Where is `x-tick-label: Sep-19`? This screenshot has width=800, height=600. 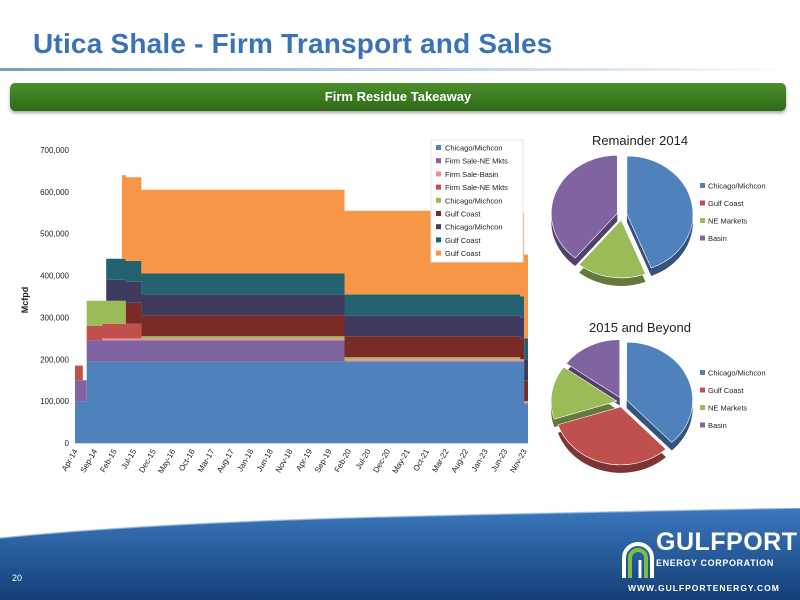 x-tick-label: Sep-19 is located at coordinates (323, 460).